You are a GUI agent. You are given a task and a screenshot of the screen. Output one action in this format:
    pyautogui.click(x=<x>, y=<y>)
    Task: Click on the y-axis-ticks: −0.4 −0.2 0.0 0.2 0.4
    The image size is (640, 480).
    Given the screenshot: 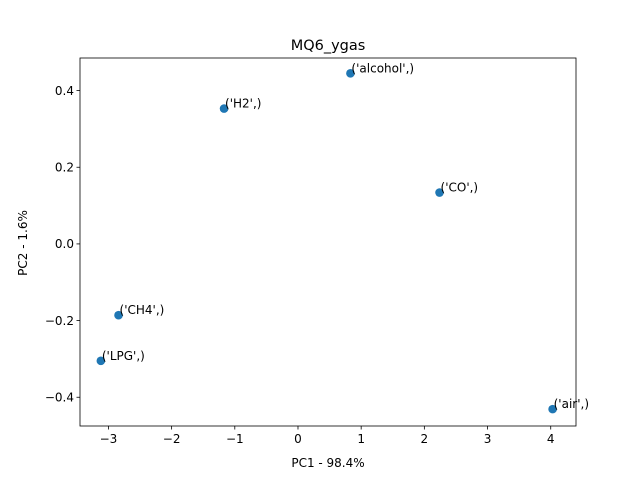 What is the action you would take?
    pyautogui.click(x=62, y=244)
    